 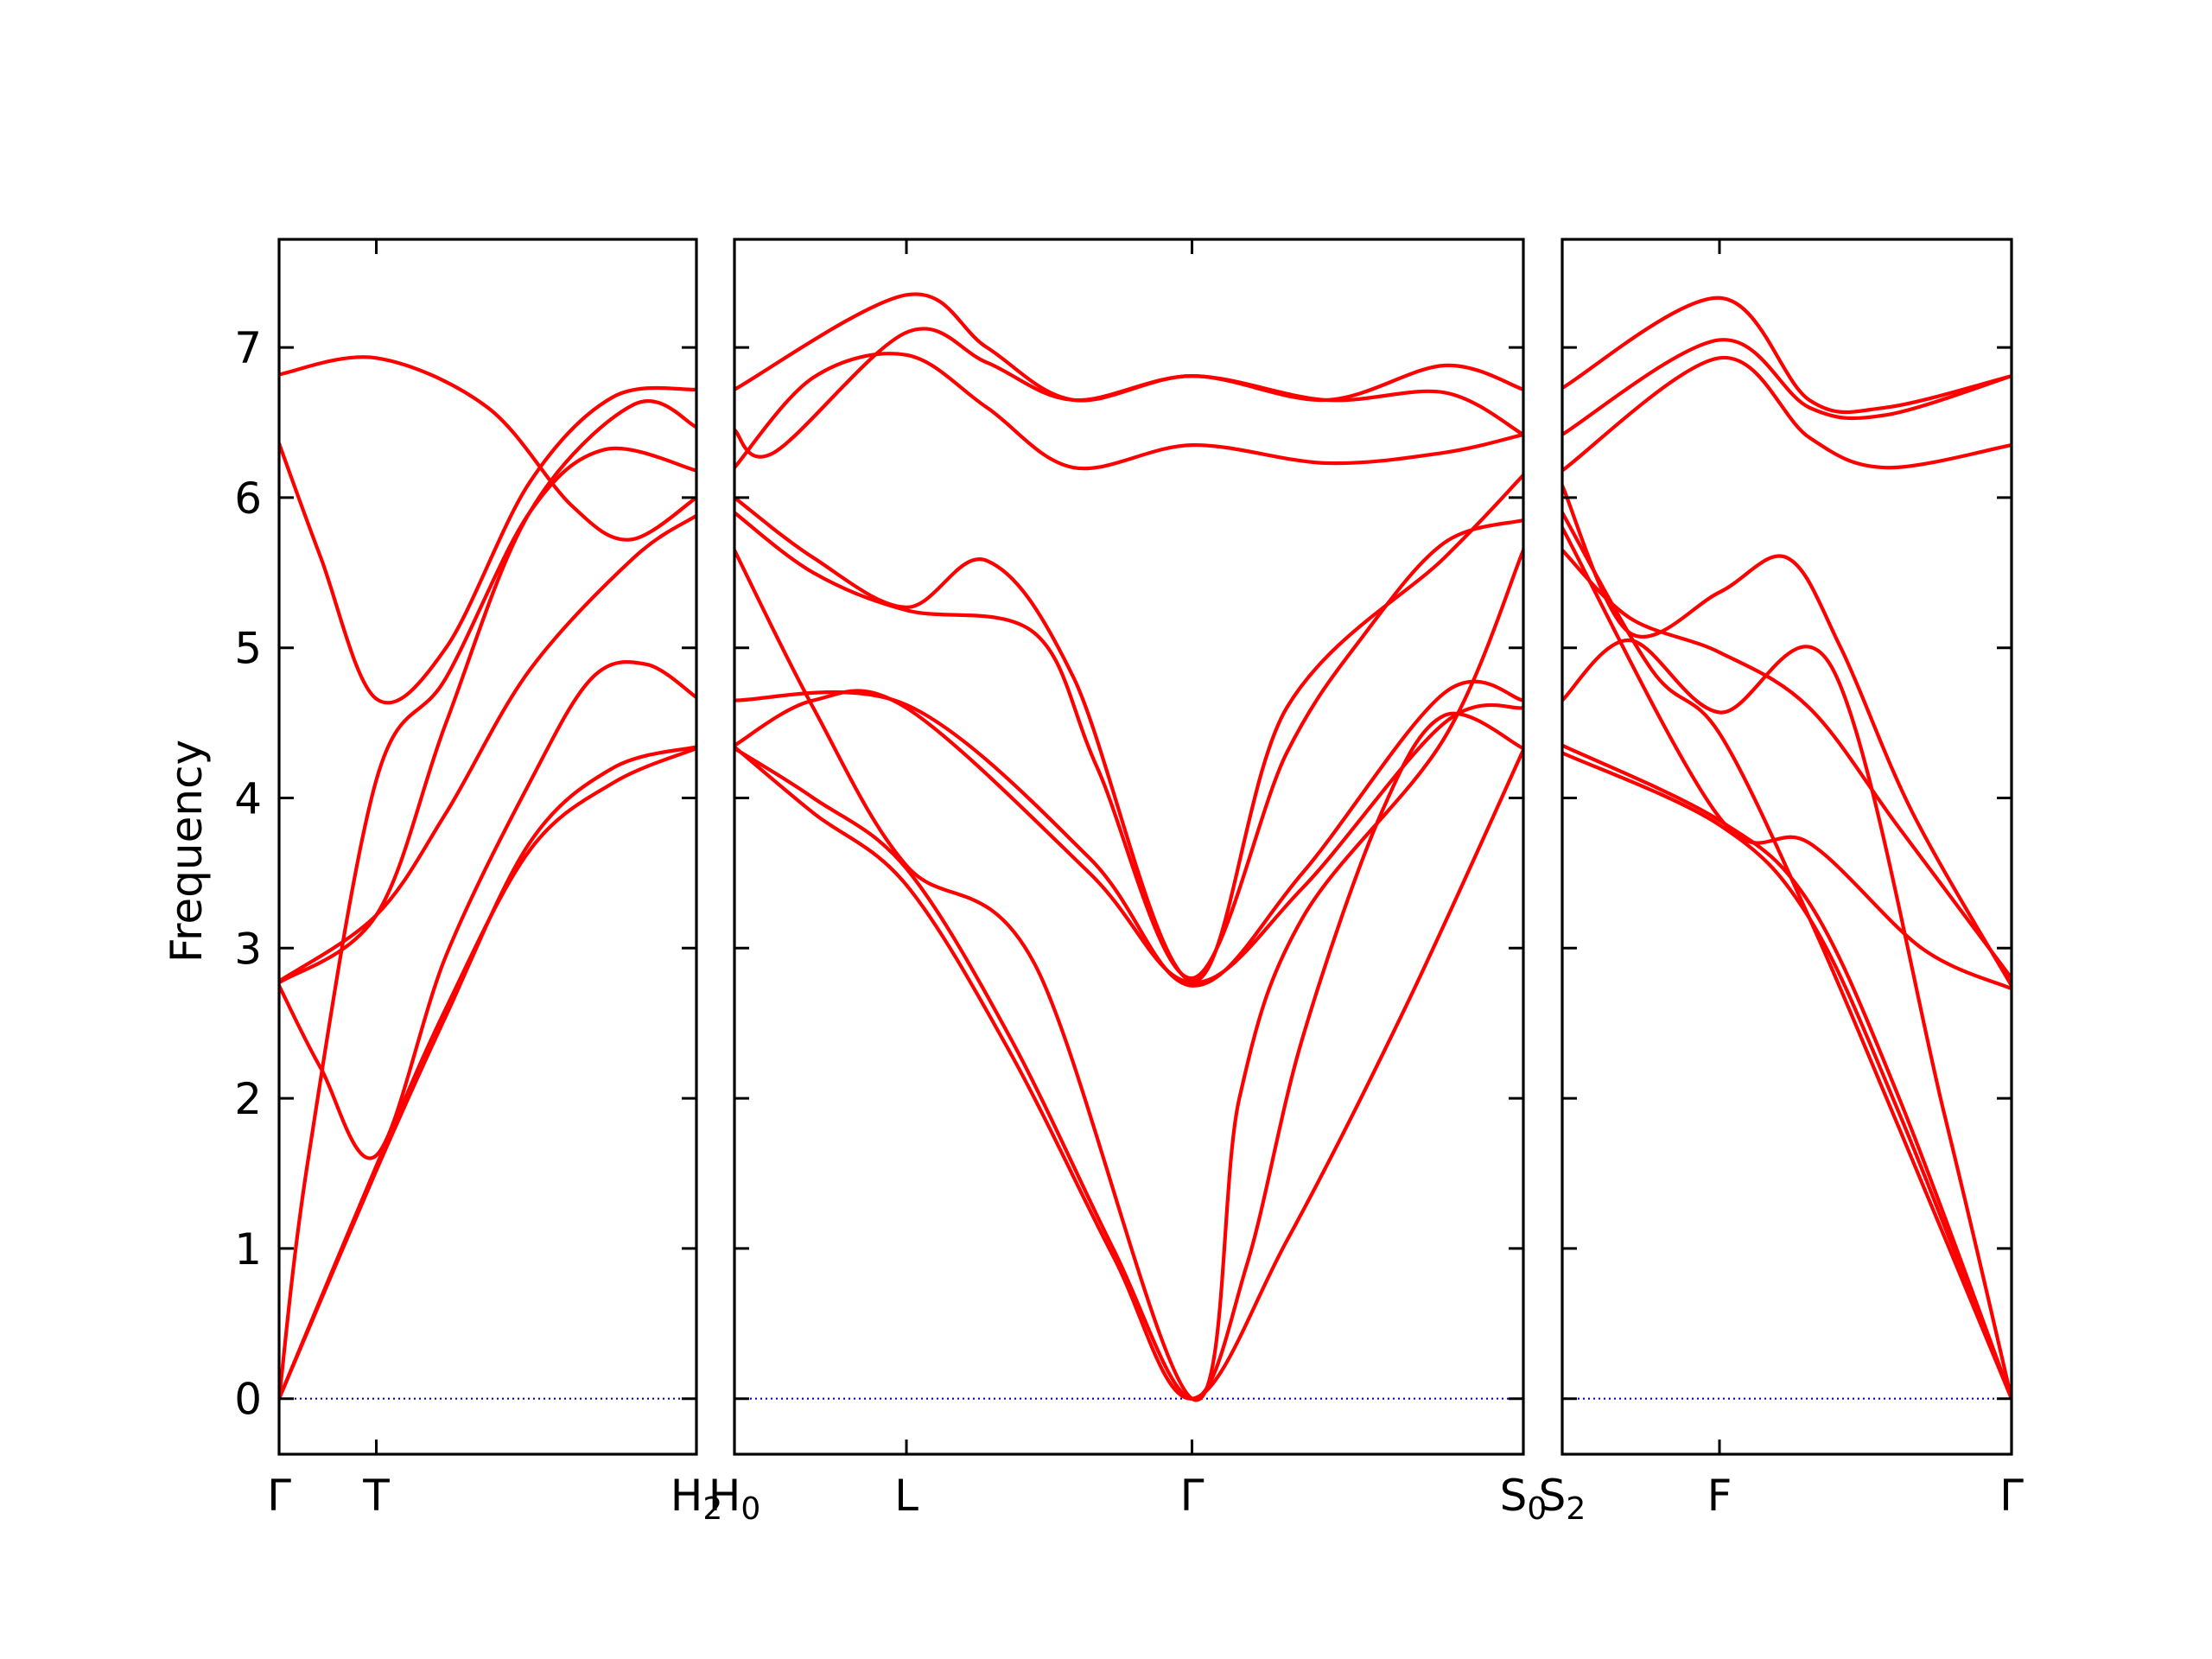 What do you see at coordinates (735, 1499) in the screenshot?
I see `x-tick-label: H0` at bounding box center [735, 1499].